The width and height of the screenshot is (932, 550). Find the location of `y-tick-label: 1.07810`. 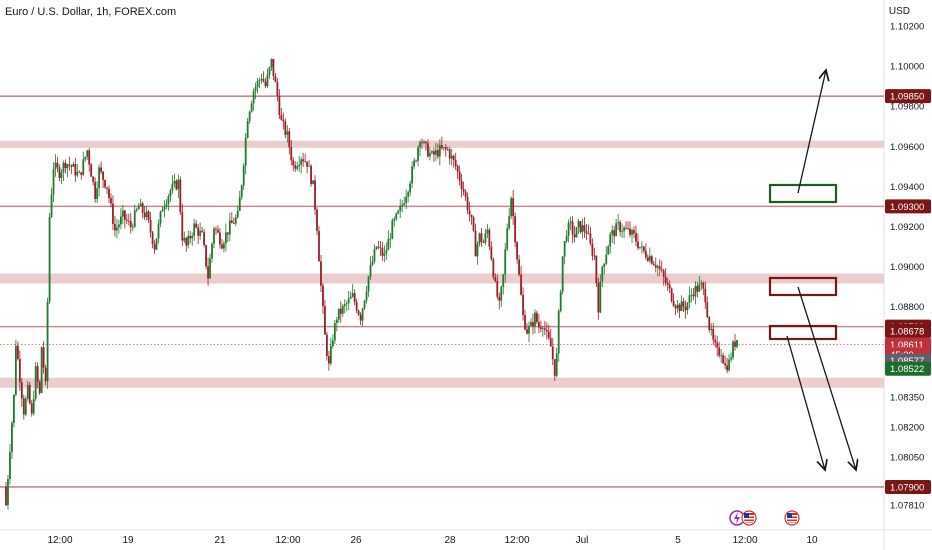

y-tick-label: 1.07810 is located at coordinates (907, 506).